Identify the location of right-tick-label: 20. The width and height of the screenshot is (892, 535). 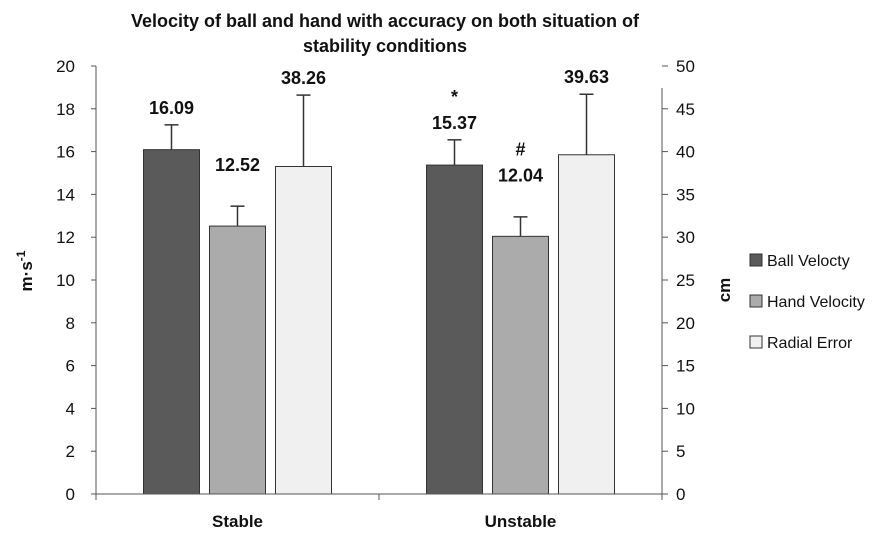
(685, 323).